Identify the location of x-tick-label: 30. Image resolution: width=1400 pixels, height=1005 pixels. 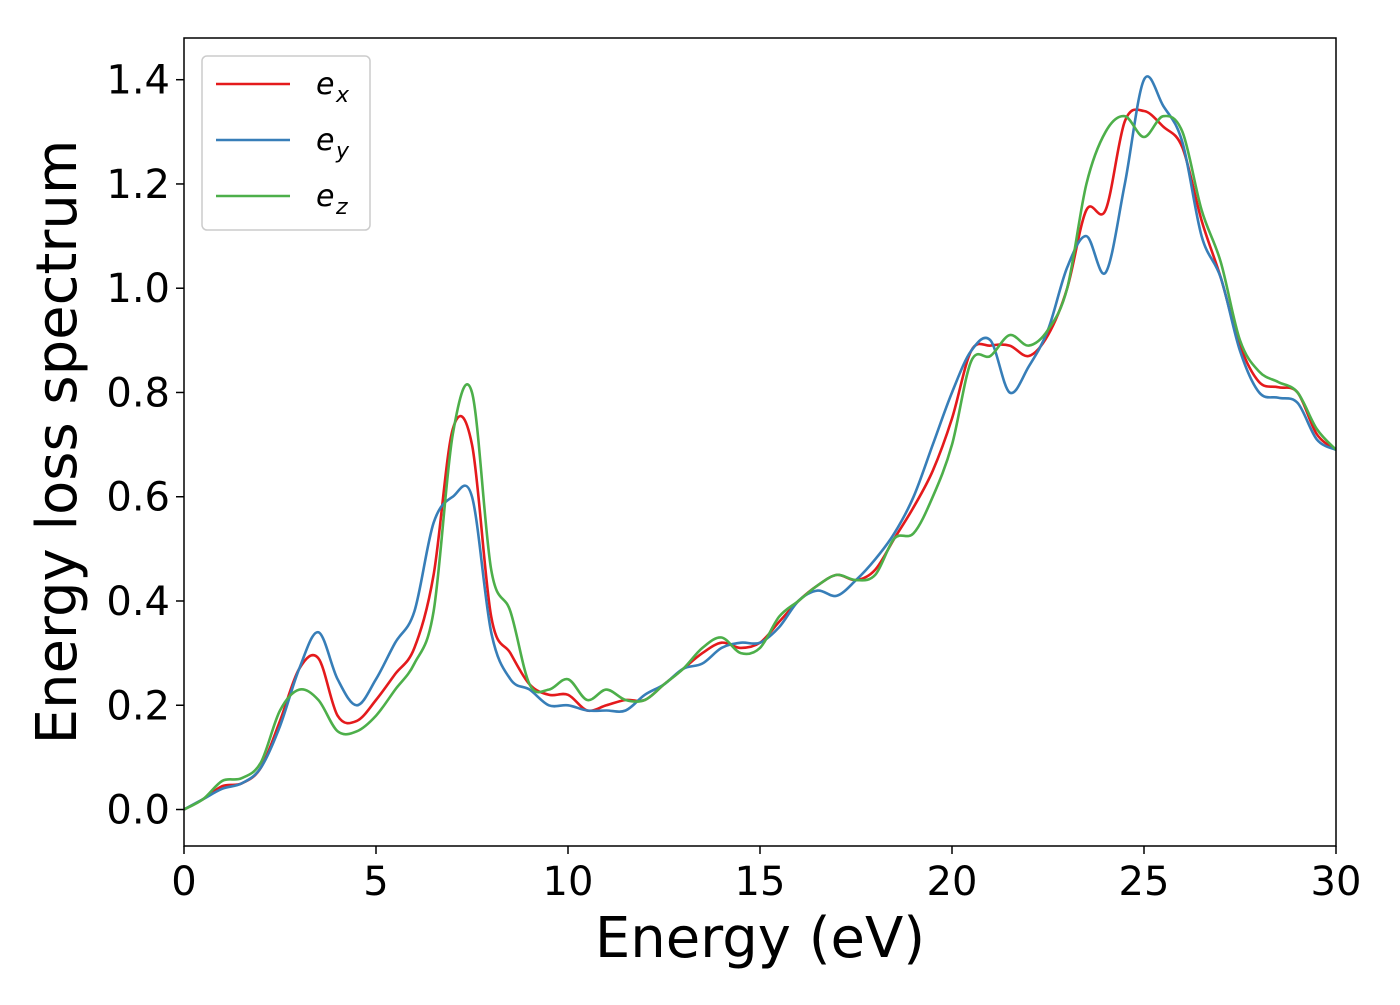
(1336, 882).